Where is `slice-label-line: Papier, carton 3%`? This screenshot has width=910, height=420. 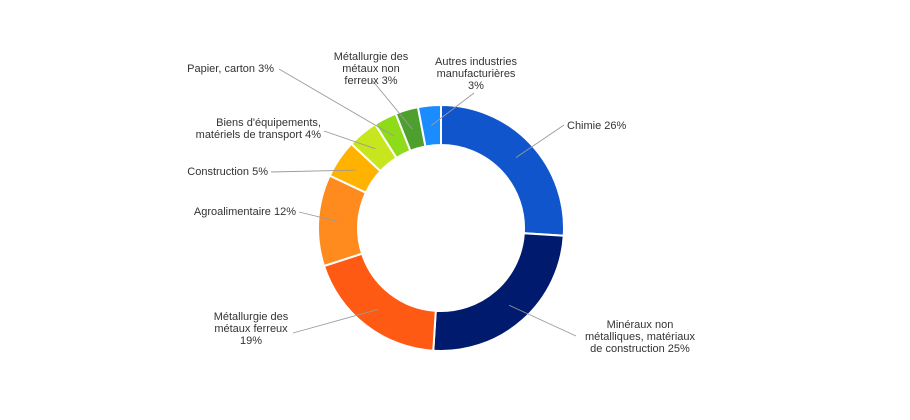 slice-label-line: Papier, carton 3% is located at coordinates (230, 69).